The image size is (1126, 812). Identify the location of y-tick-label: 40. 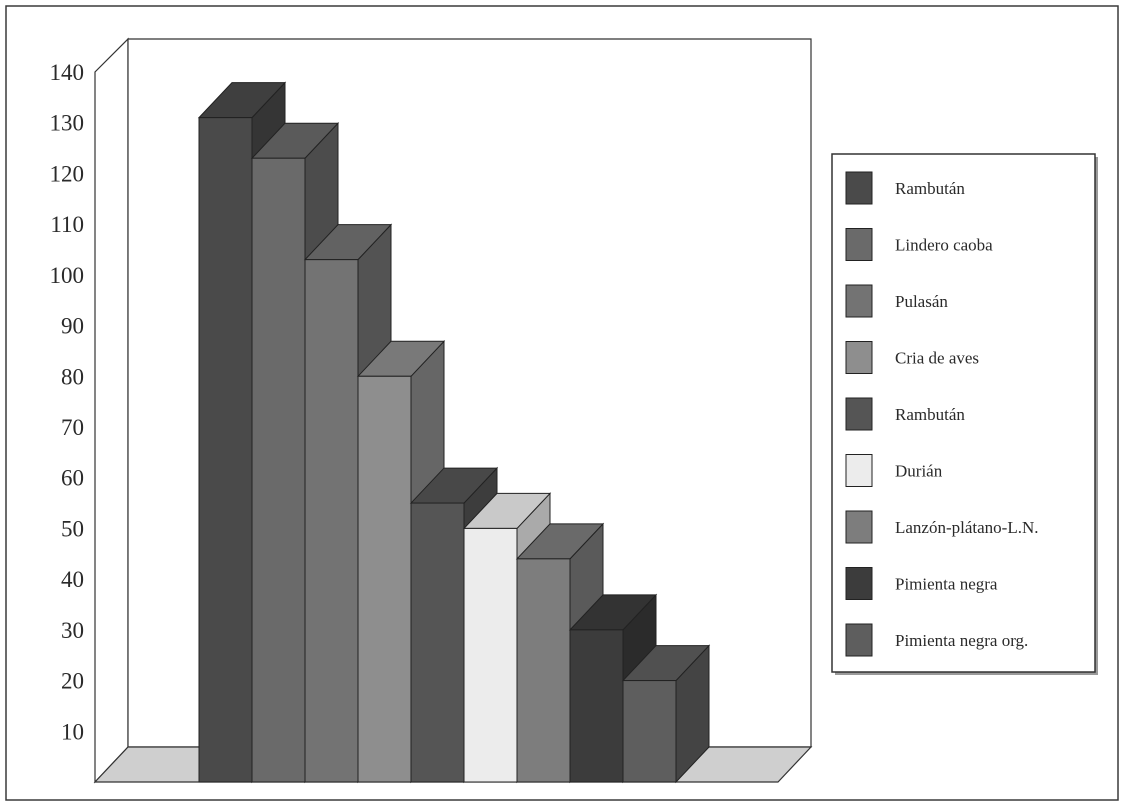
(72, 579).